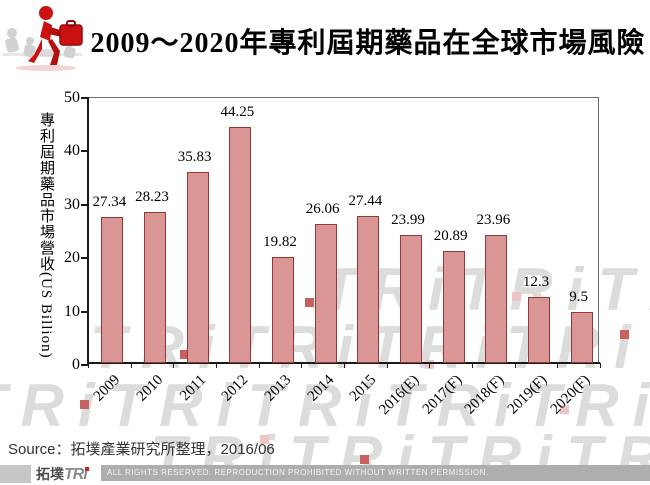  Describe the element at coordinates (539, 330) in the screenshot. I see `bar-2019(F)` at that location.